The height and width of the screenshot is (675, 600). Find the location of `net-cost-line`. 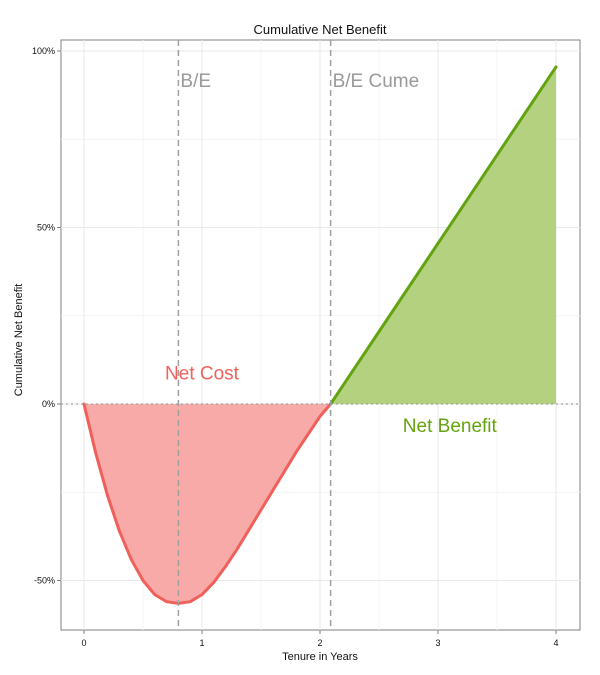

net-cost-line is located at coordinates (207, 503).